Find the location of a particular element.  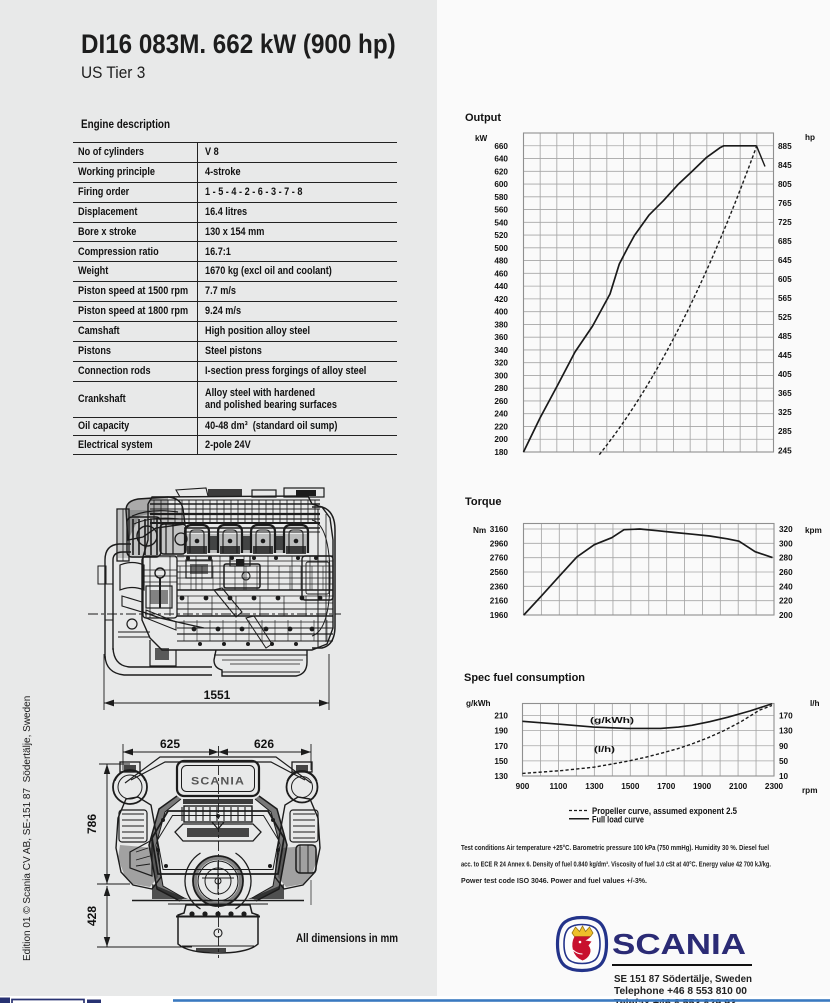

svg-text: 2560 is located at coordinates (499, 572).